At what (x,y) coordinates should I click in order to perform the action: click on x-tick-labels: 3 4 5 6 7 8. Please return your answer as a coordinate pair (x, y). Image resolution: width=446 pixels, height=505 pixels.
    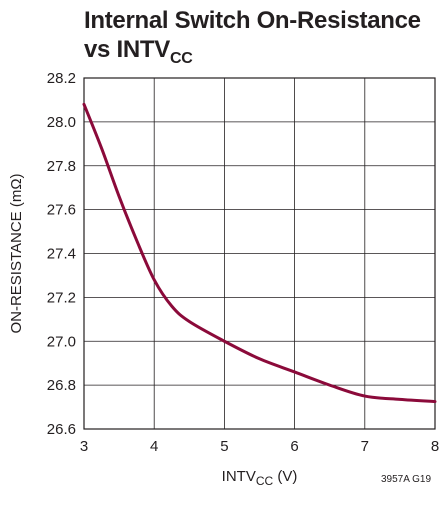
    Looking at the image, I should click on (259, 446).